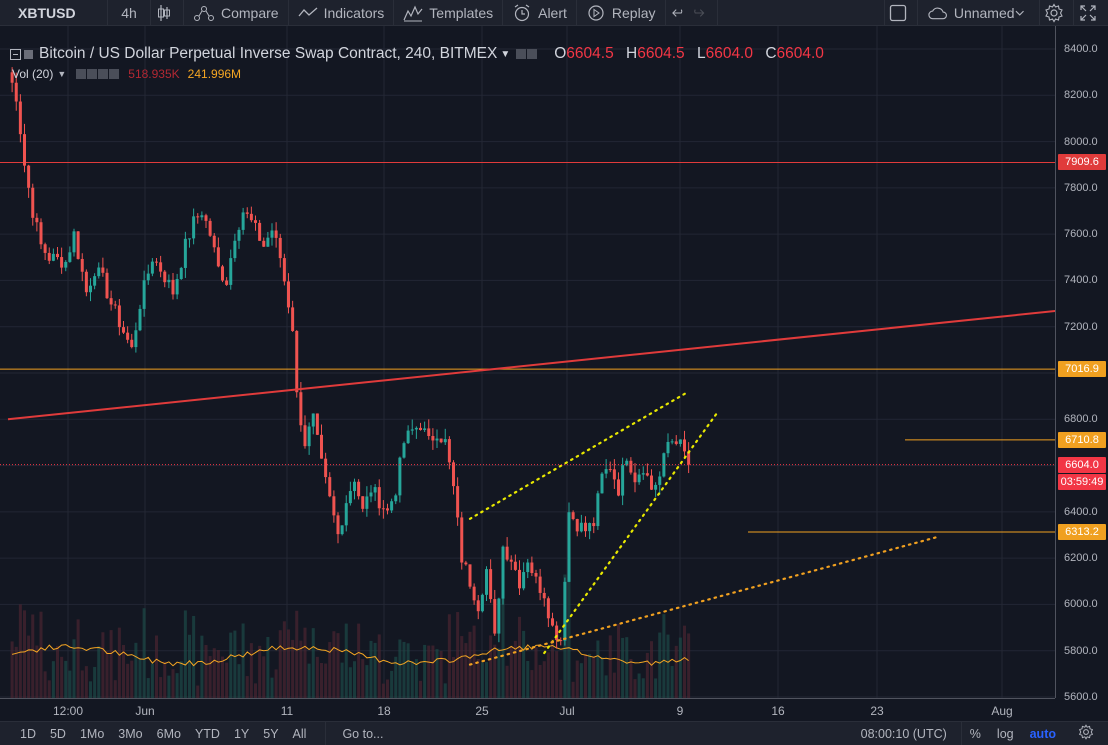 This screenshot has height=745, width=1108. What do you see at coordinates (236, 13) in the screenshot?
I see `compare-button: Compare` at bounding box center [236, 13].